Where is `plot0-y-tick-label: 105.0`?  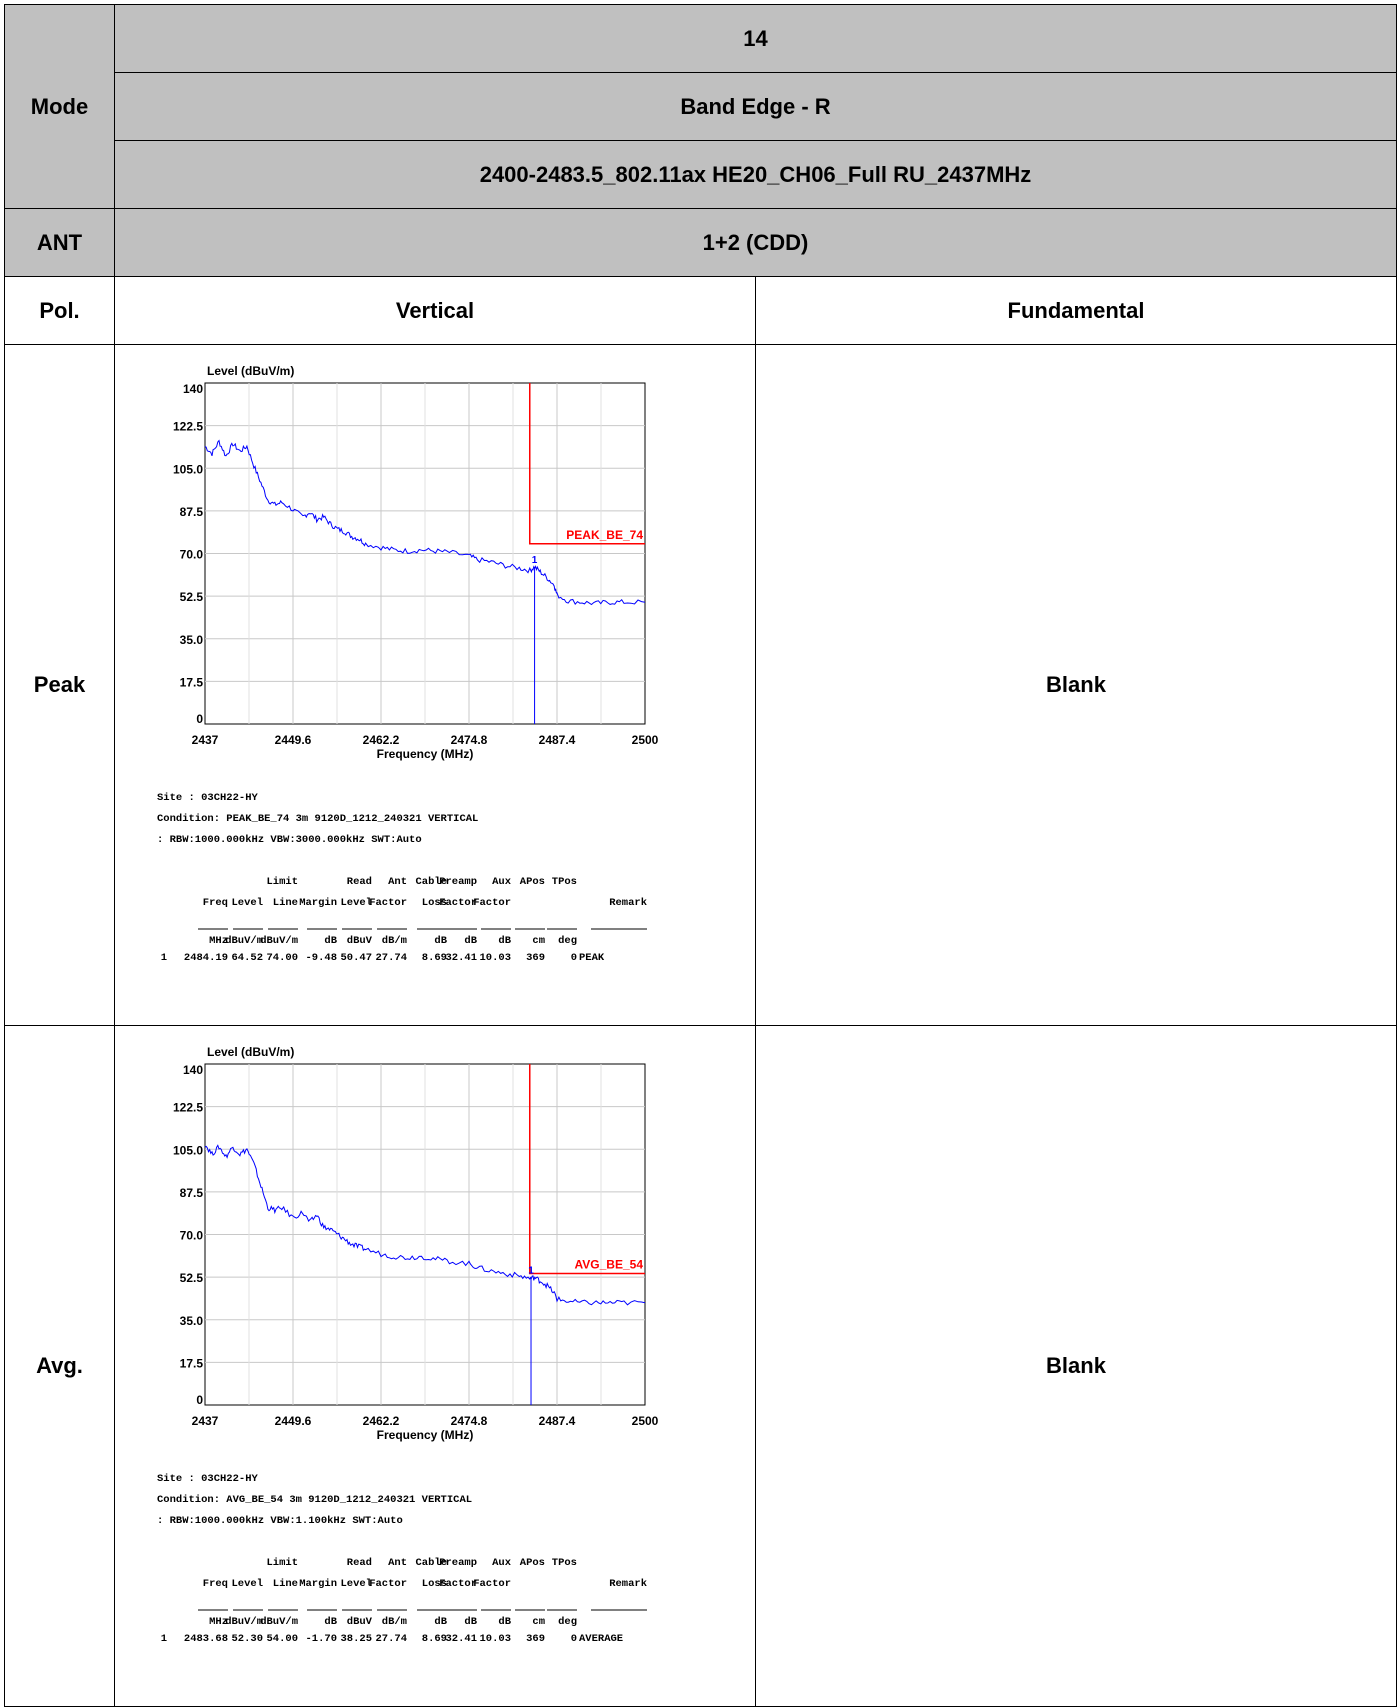
plot0-y-tick-label: 105.0 is located at coordinates (188, 469).